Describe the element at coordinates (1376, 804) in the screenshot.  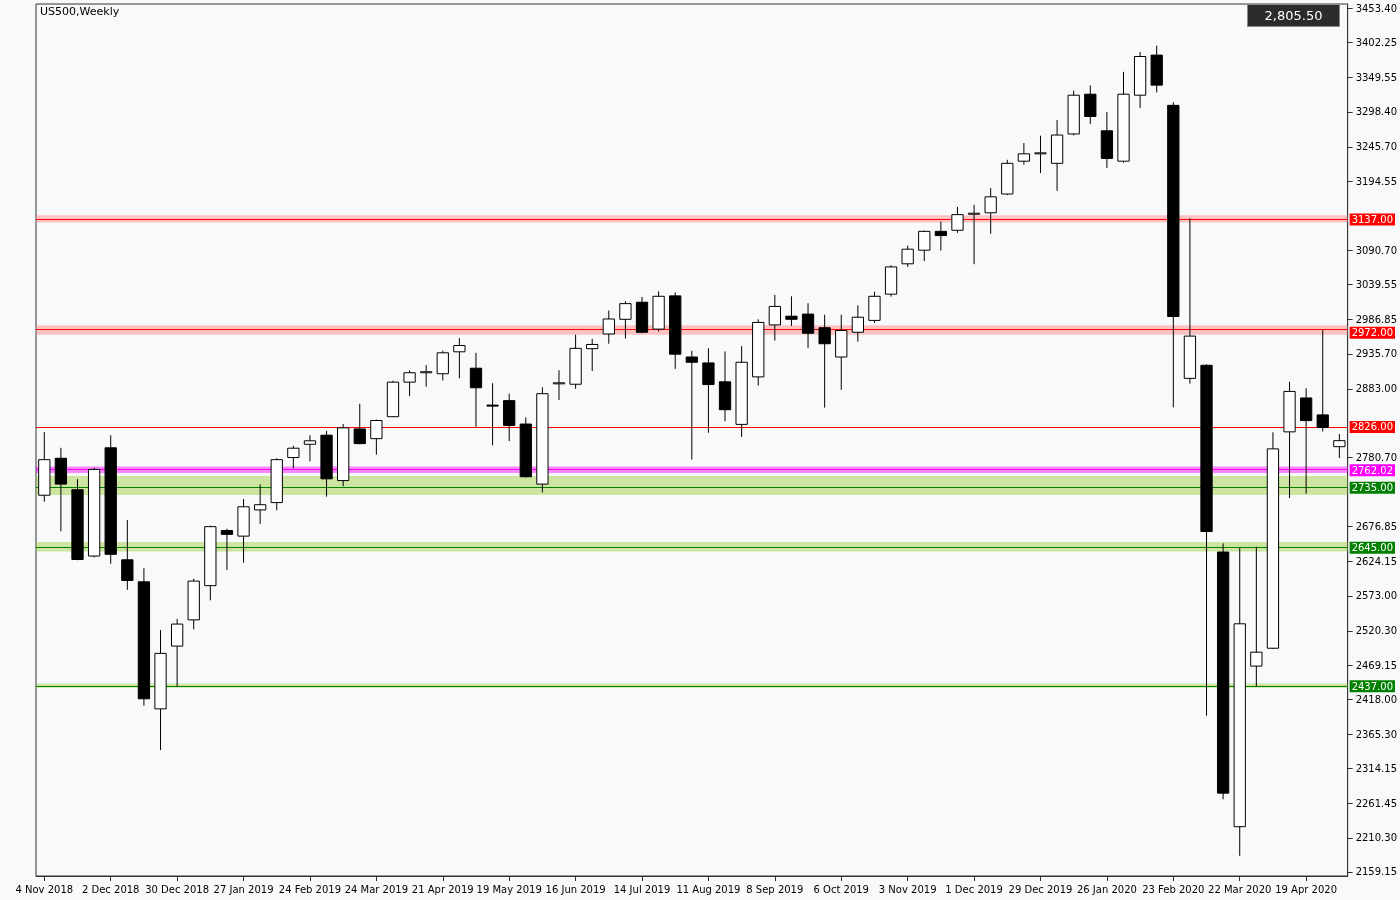
I see `y-tick-label: 2261.45` at that location.